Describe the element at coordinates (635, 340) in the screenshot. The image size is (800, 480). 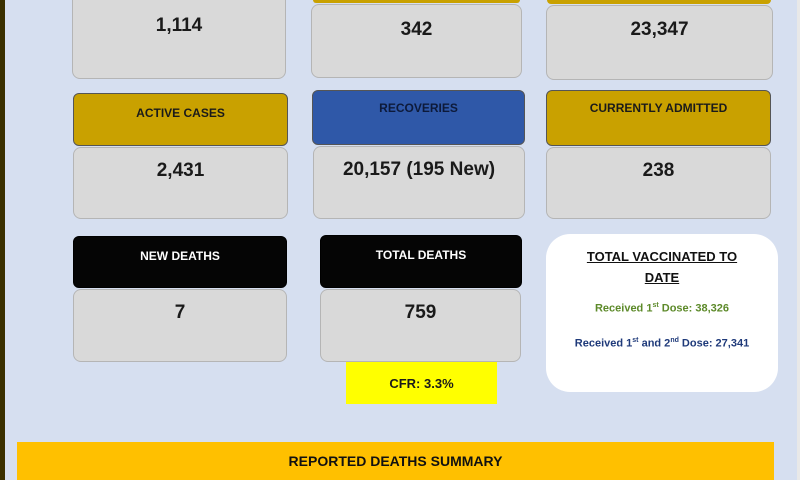
I see `both-doses-ordinal-1: st` at that location.